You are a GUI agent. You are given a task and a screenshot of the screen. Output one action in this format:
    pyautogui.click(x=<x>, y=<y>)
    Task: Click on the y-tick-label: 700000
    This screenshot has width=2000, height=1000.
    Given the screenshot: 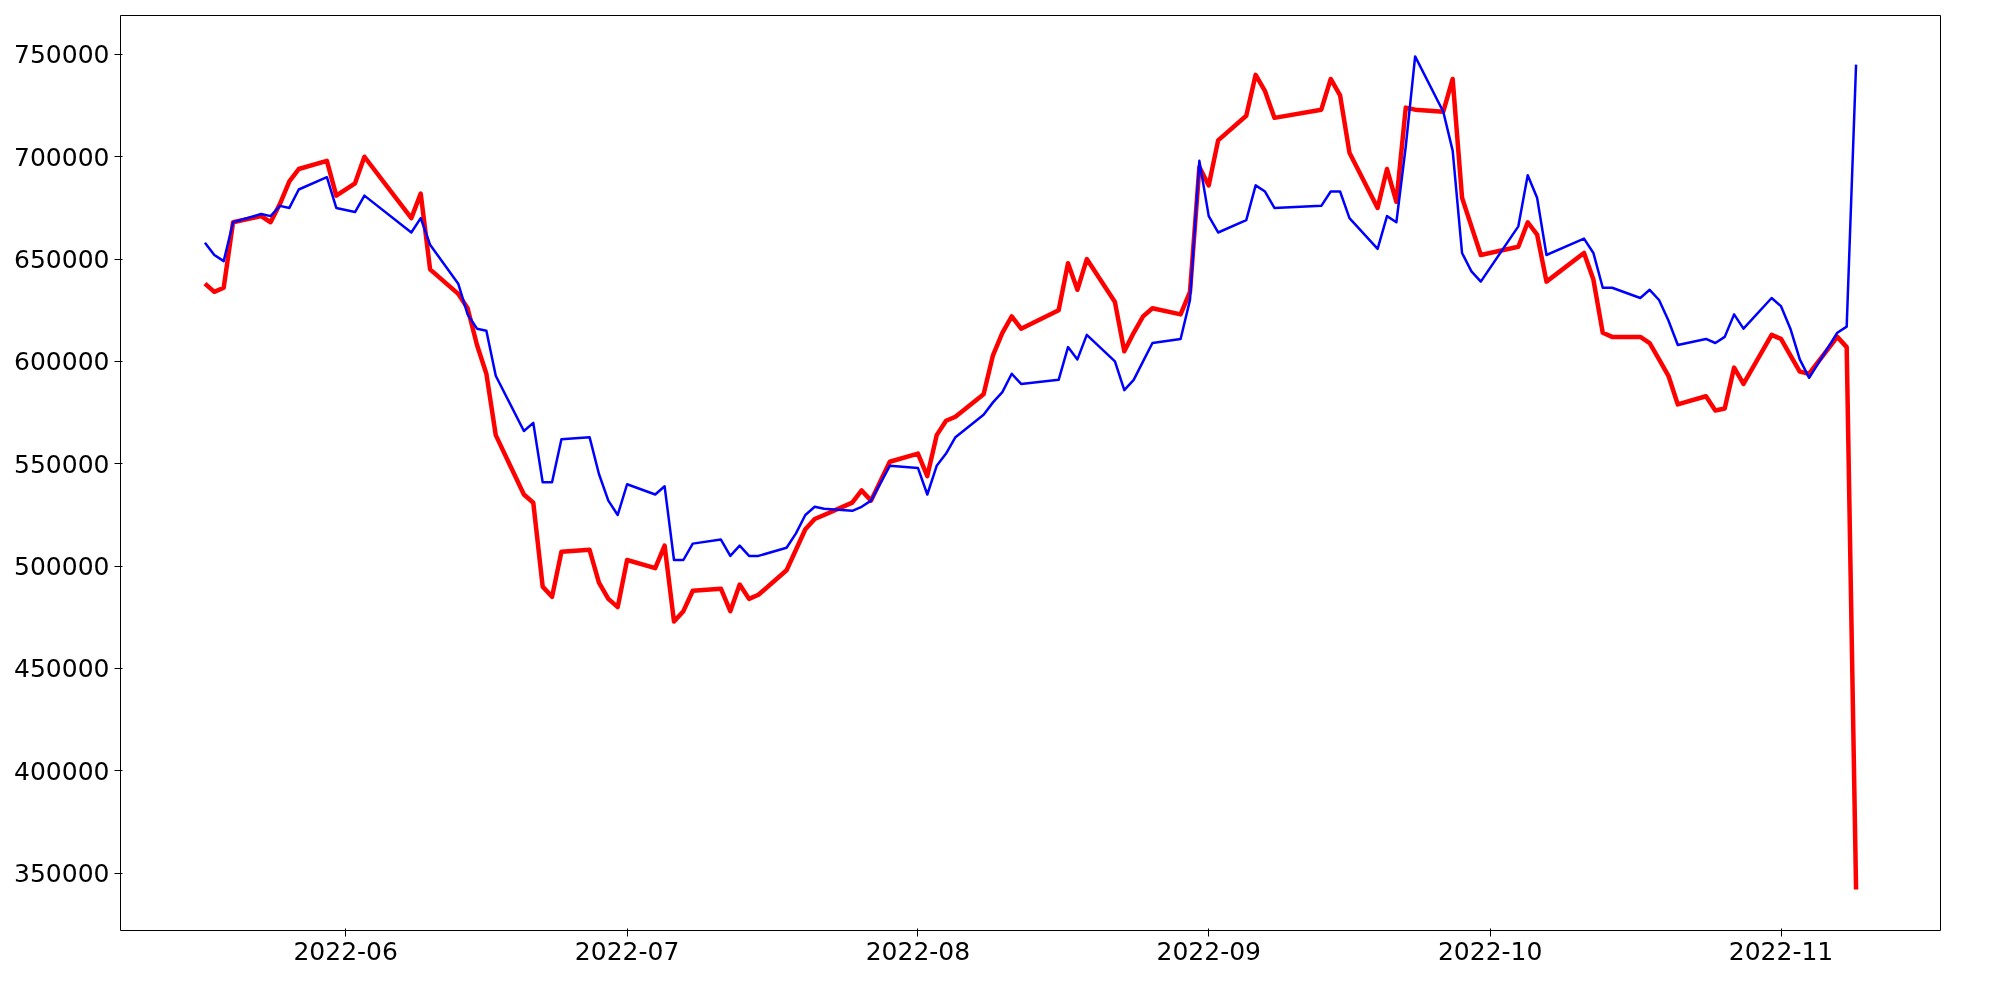 What is the action you would take?
    pyautogui.click(x=62, y=157)
    